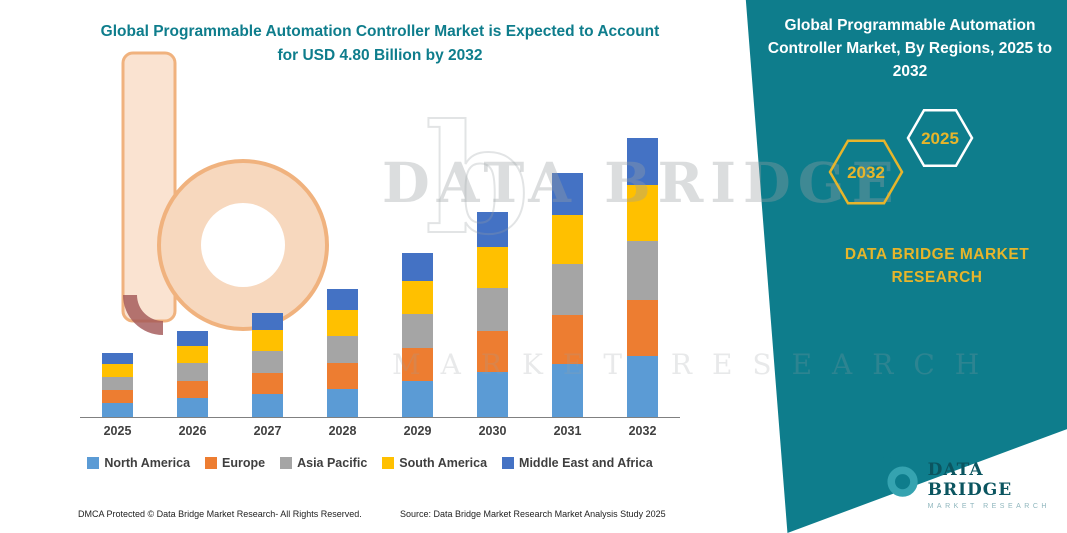 This screenshot has height=533, width=1067. What do you see at coordinates (147, 463) in the screenshot?
I see `legend-label: North America` at bounding box center [147, 463].